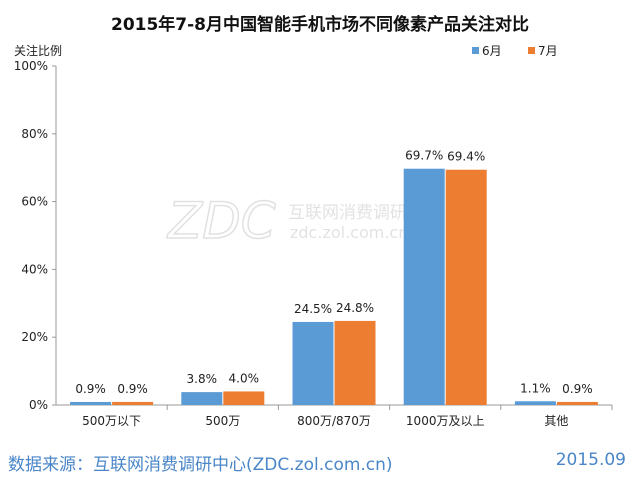  I want to click on y-tick-label: 20%, so click(34, 337).